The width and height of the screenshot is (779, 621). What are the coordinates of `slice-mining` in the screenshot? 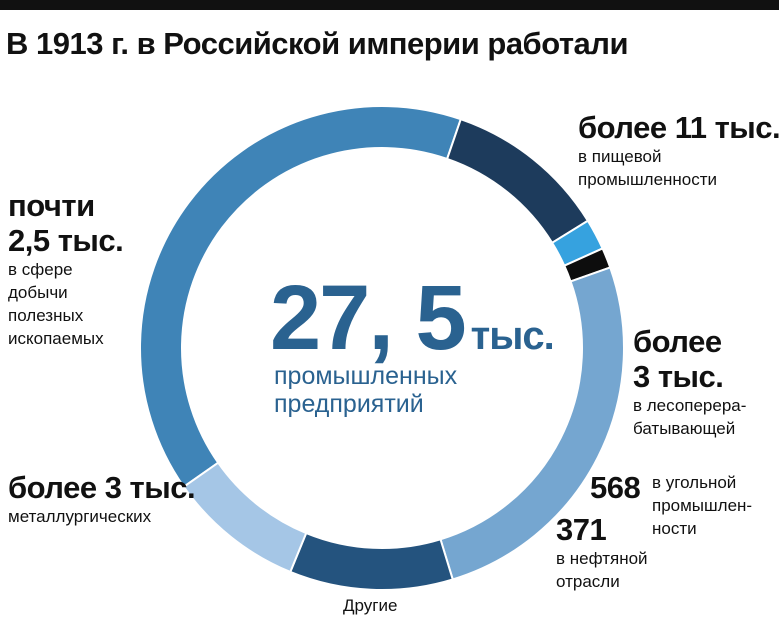 It's located at (245, 517).